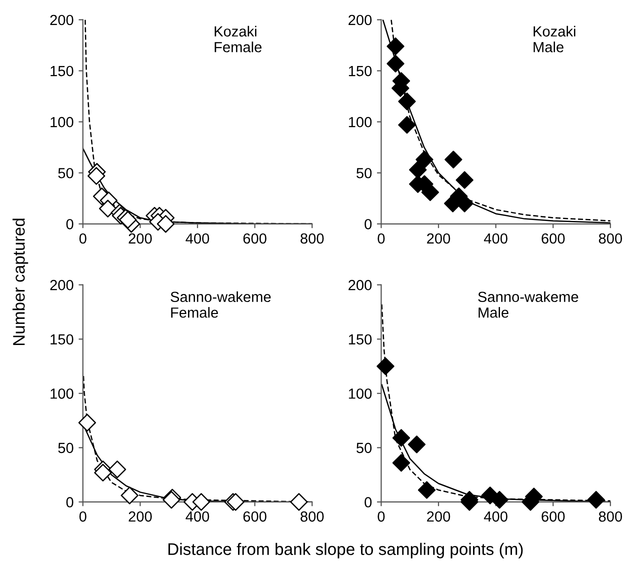 Image resolution: width=628 pixels, height=564 pixels. Describe the element at coordinates (238, 39) in the screenshot. I see `text: Kozaki Female` at that location.